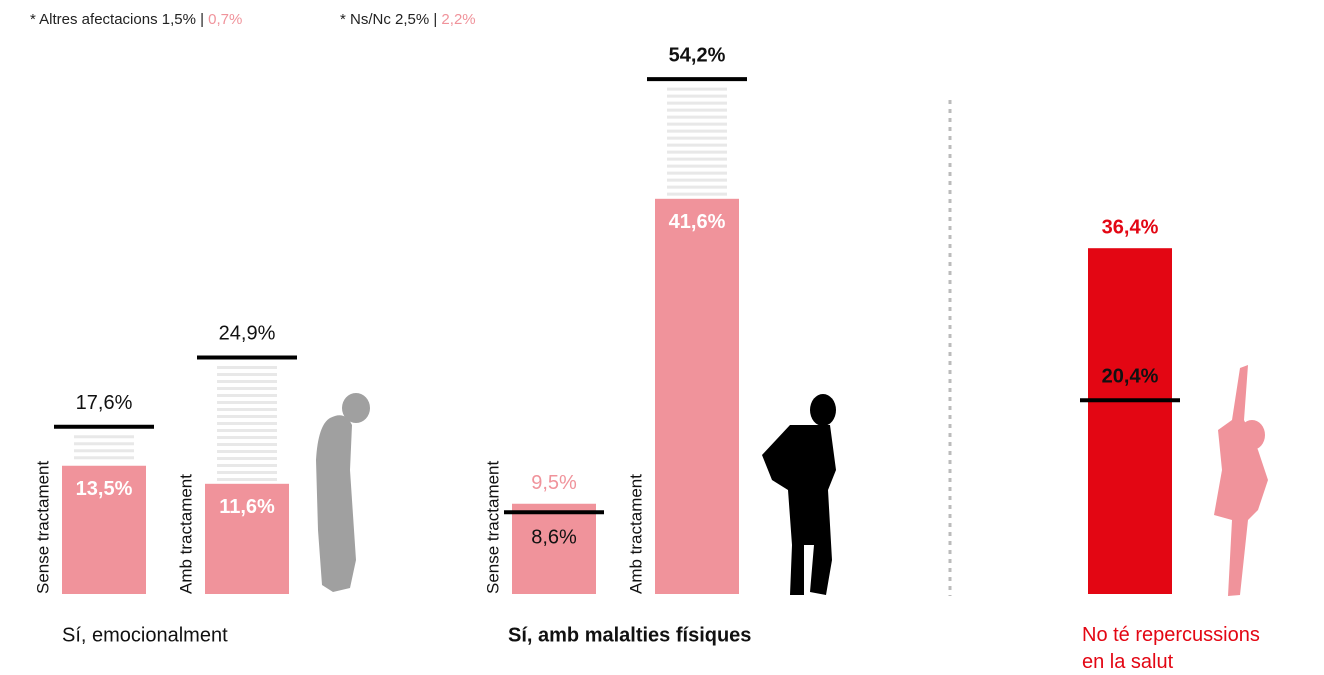 Image resolution: width=1324 pixels, height=675 pixels. I want to click on line-label: 24,9%, so click(247, 334).